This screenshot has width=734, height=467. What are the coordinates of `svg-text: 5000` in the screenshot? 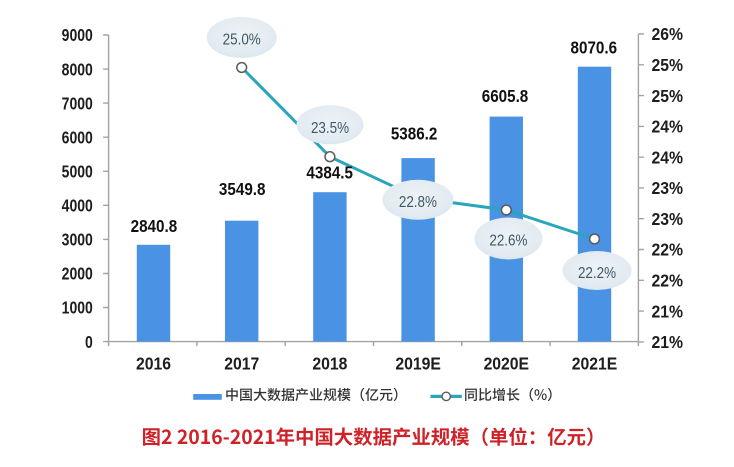 It's located at (77, 172).